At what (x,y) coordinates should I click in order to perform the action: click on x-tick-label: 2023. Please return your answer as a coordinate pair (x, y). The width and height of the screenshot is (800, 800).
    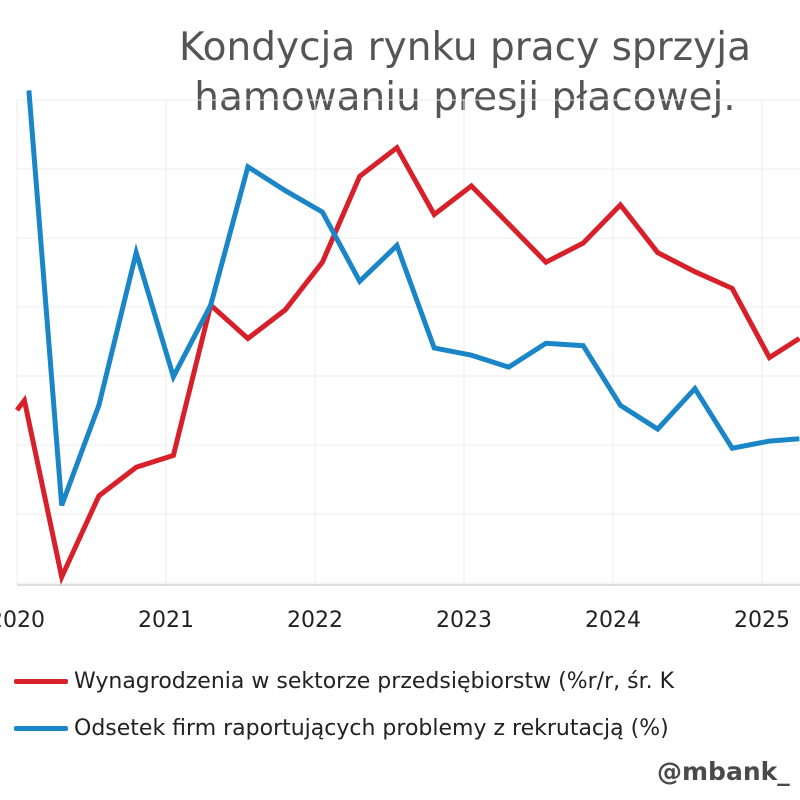
    Looking at the image, I should click on (464, 620).